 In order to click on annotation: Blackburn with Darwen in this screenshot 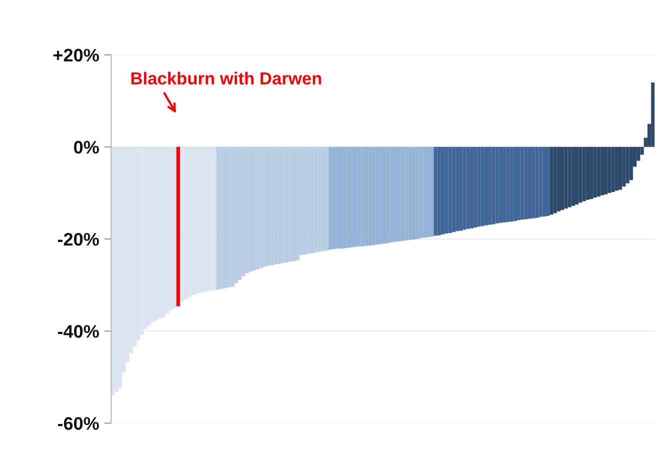, I will do `click(226, 78)`.